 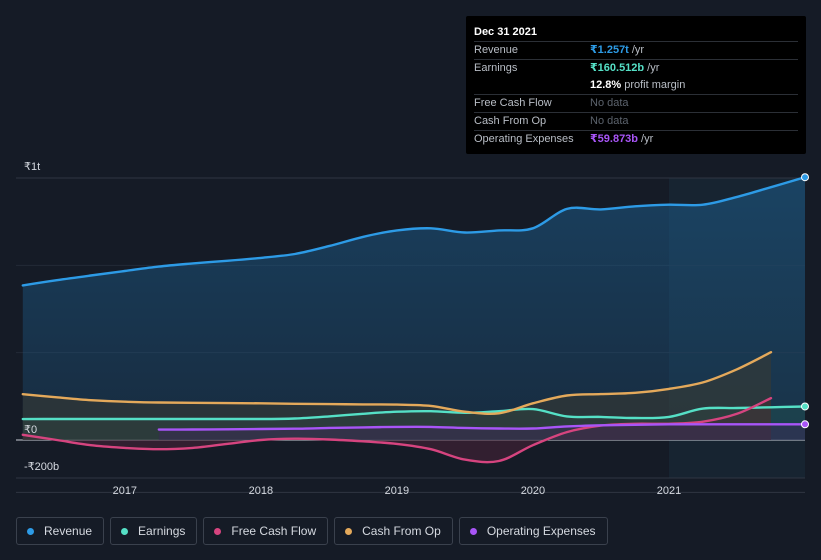 I want to click on x-tick-label: 2020, so click(x=533, y=491).